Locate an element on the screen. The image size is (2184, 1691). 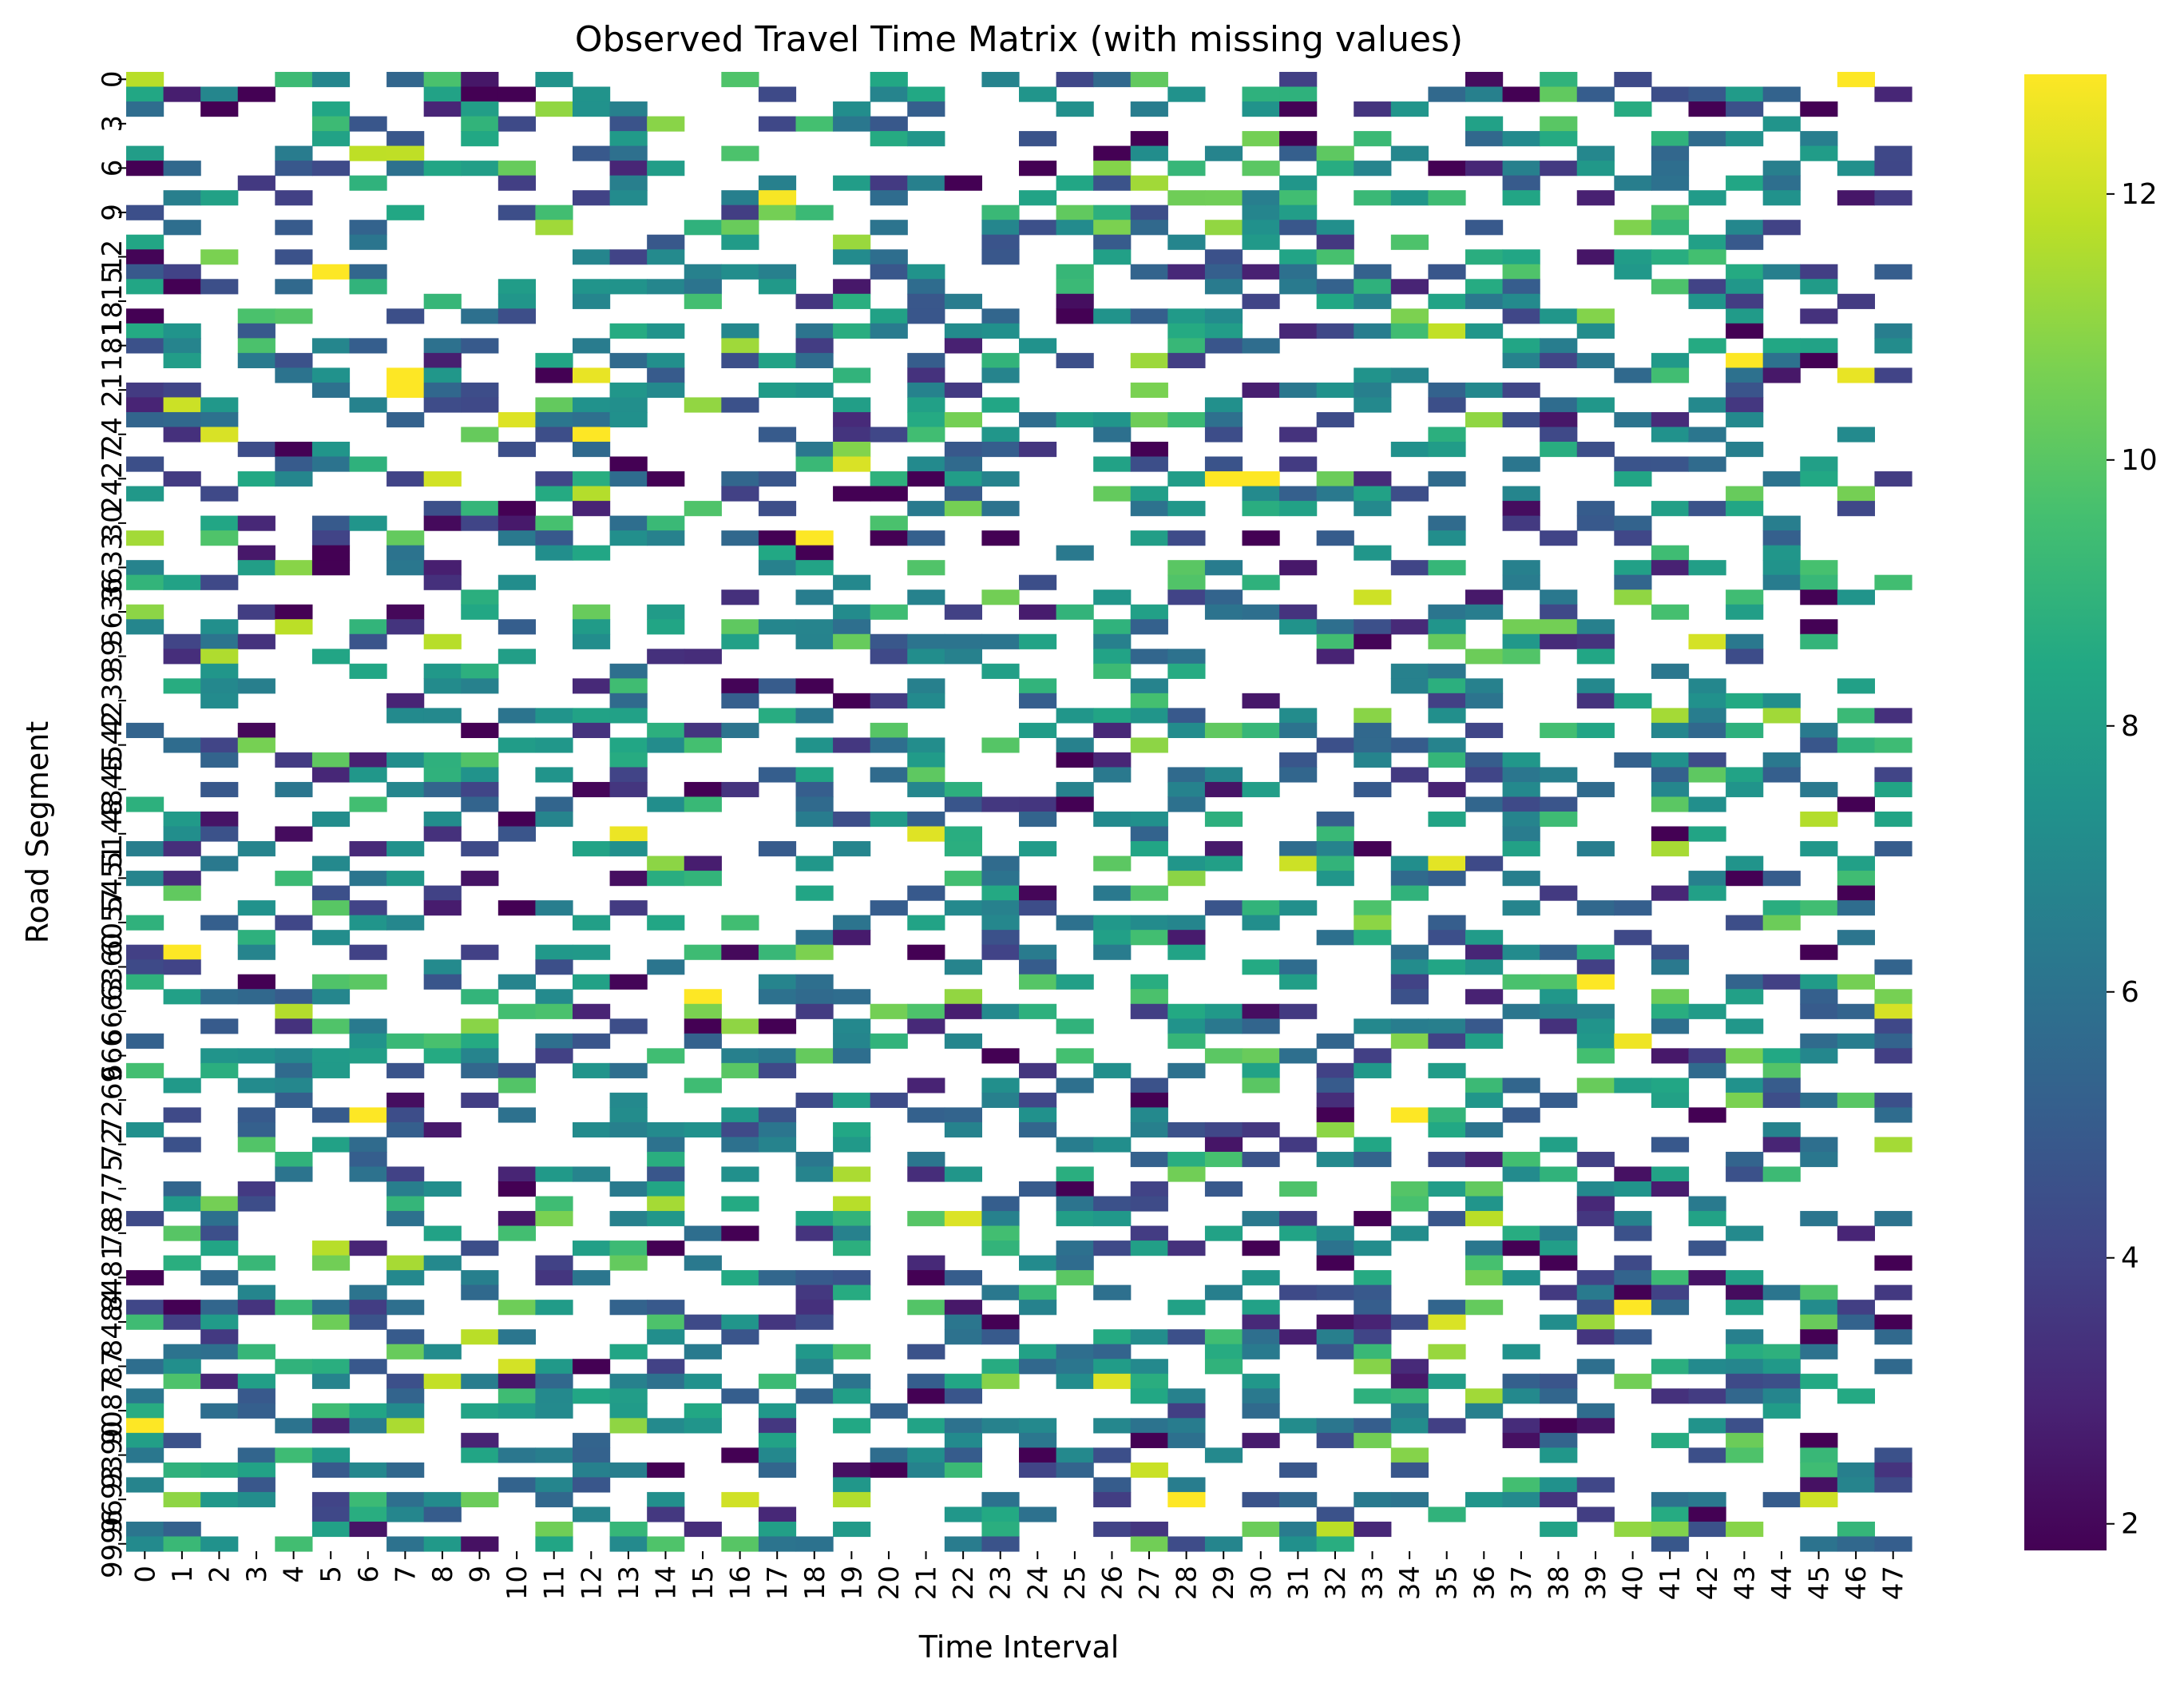
x-tick-label: 3 is located at coordinates (257, 1574).